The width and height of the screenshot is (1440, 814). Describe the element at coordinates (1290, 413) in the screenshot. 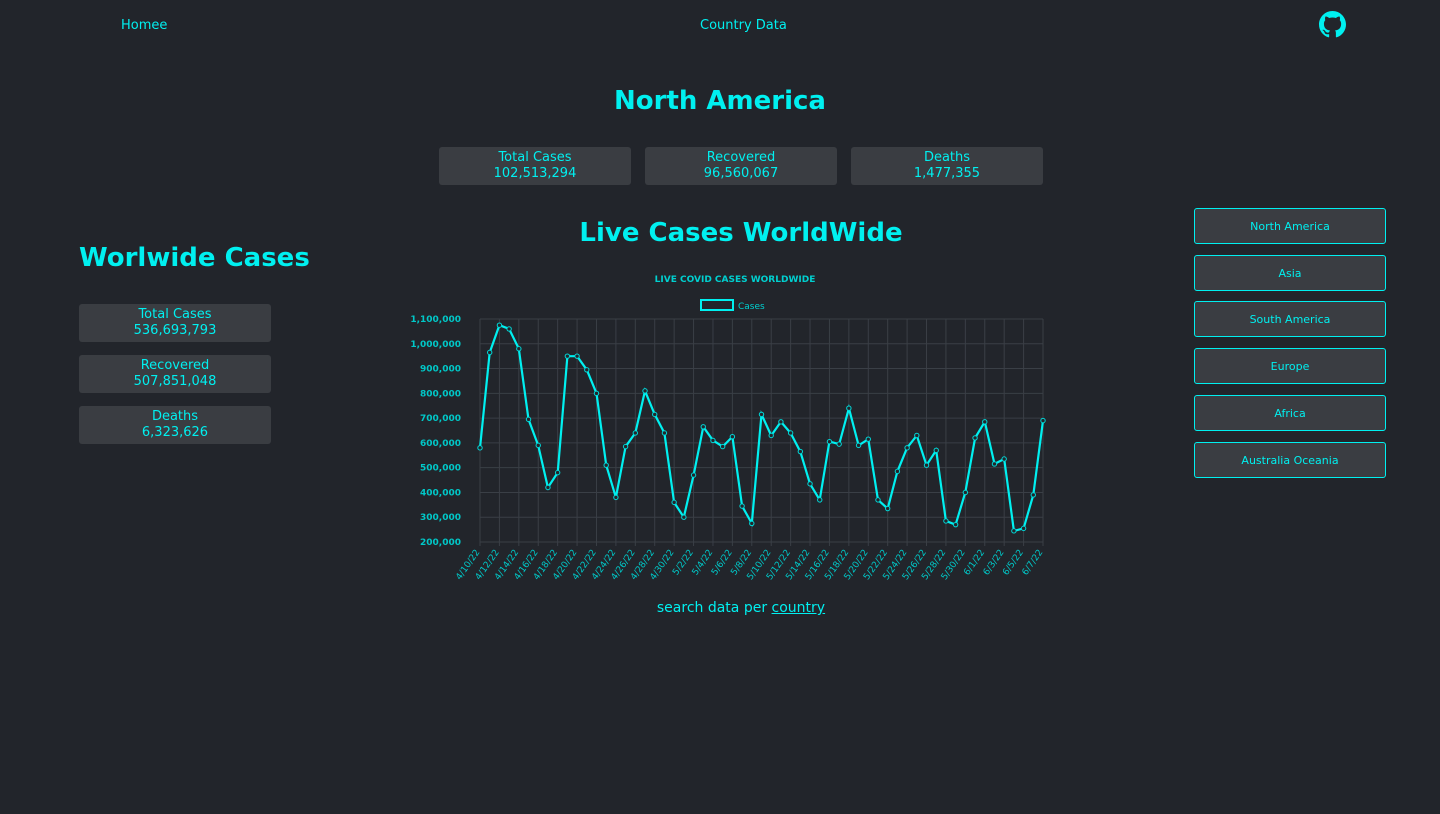

I see `region-button-africa: Africa` at that location.